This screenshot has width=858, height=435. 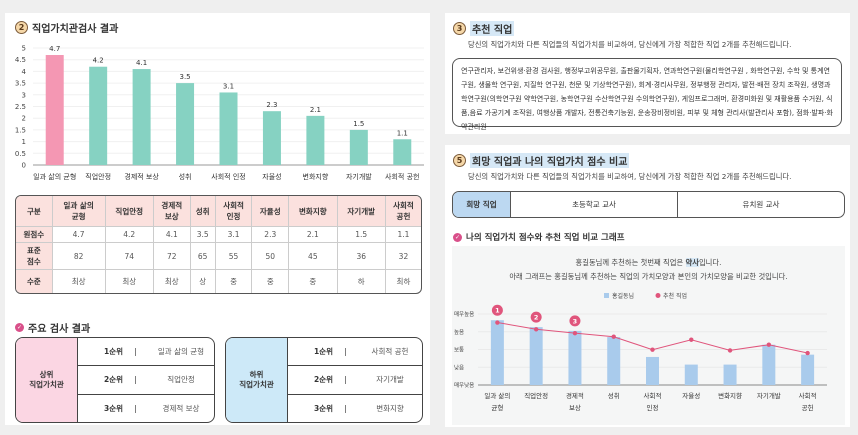 What do you see at coordinates (403, 235) in the screenshot?
I see `table-cell: 1.1` at bounding box center [403, 235].